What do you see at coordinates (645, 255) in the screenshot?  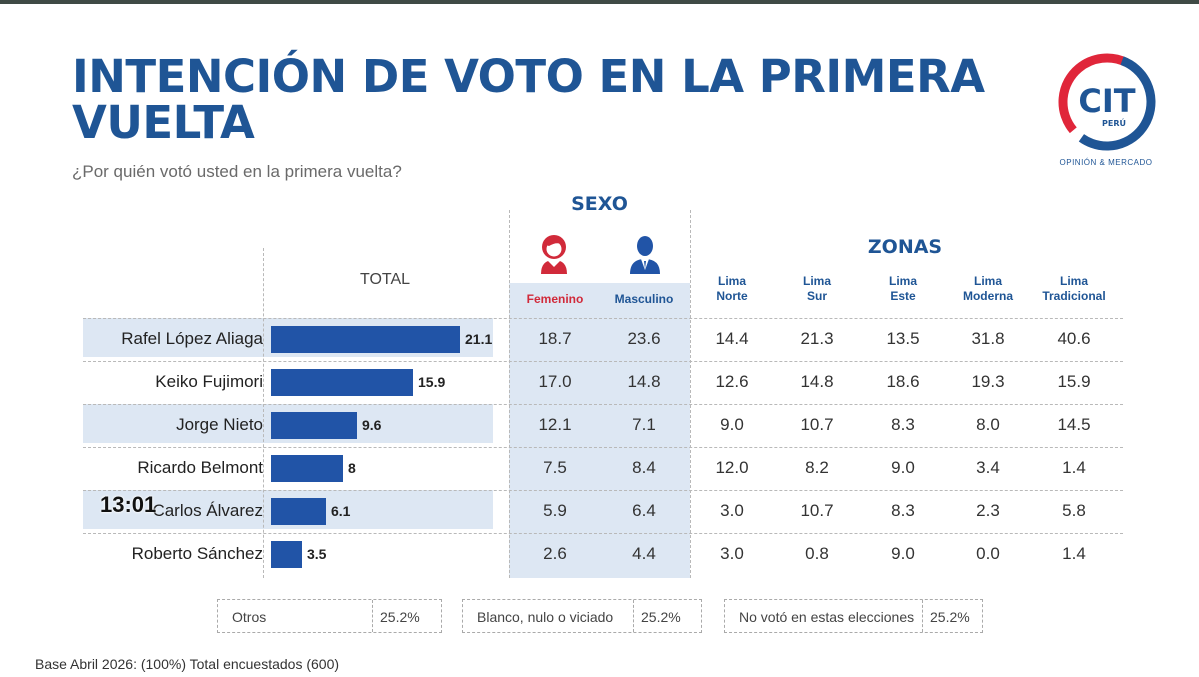 I see `male-icon` at bounding box center [645, 255].